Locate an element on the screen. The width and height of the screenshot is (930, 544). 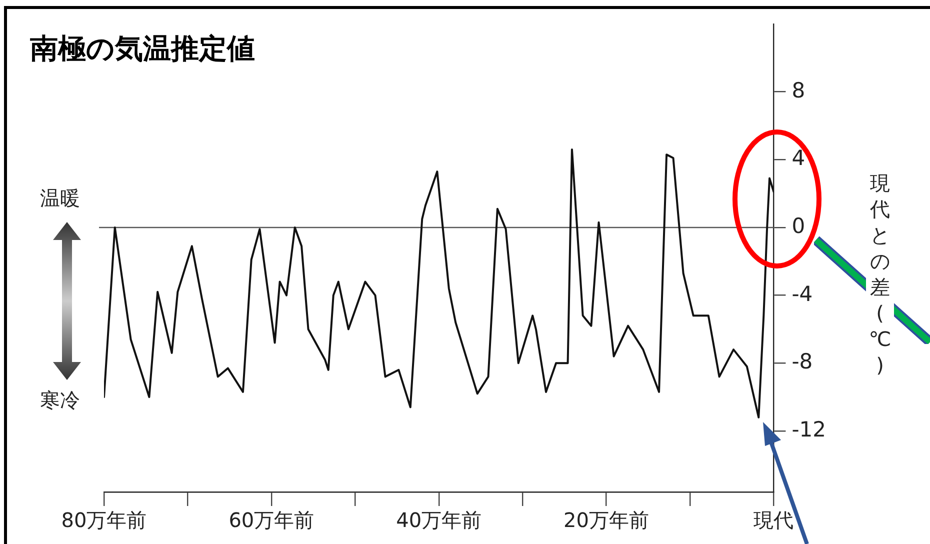
text: 寒冷 is located at coordinates (60, 400).